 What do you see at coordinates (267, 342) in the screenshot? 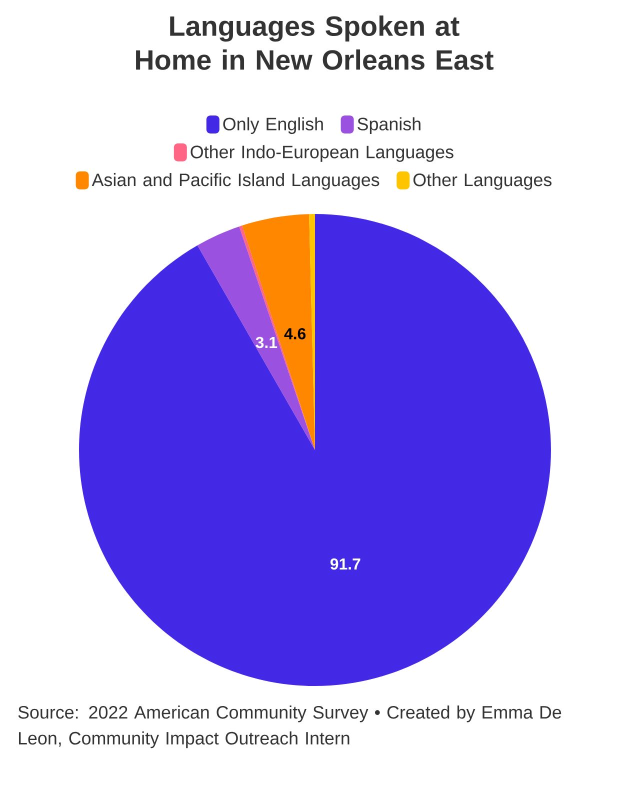
I see `data-label: 3.1` at bounding box center [267, 342].